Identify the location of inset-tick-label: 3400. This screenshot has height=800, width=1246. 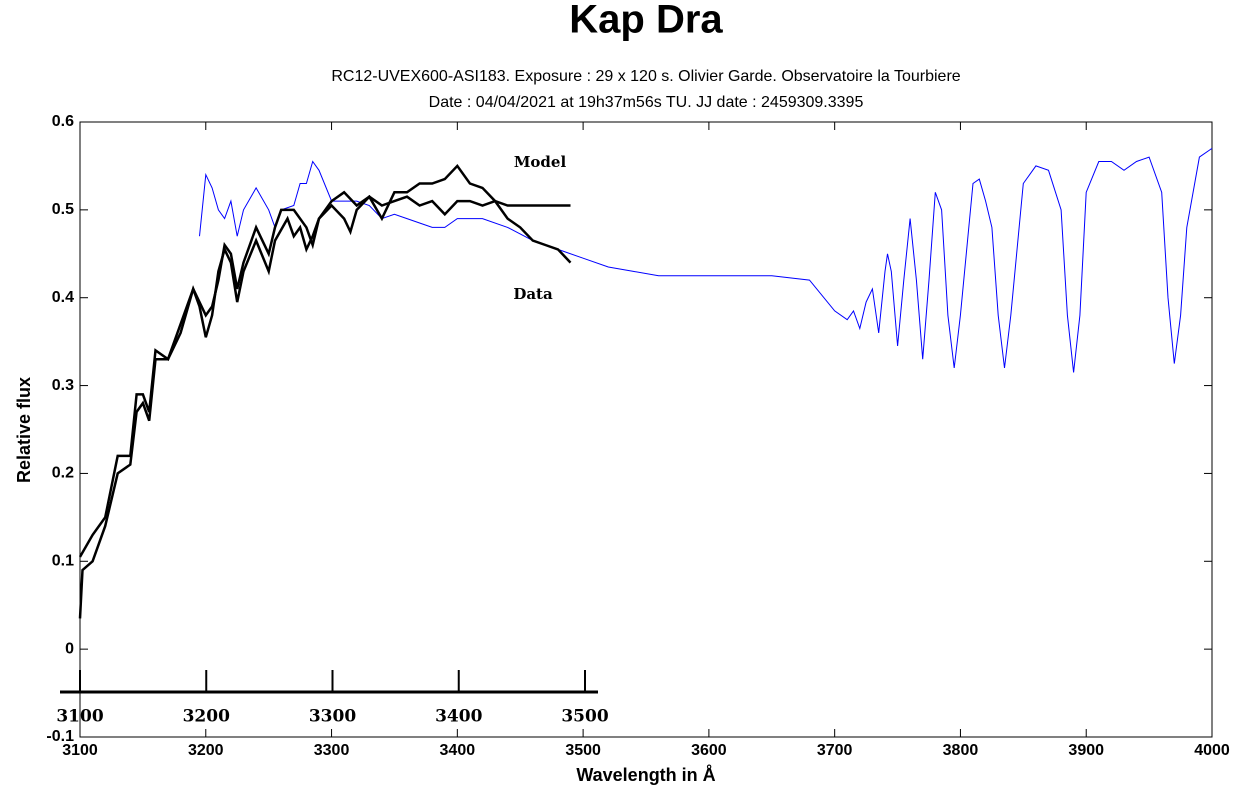
(458, 717).